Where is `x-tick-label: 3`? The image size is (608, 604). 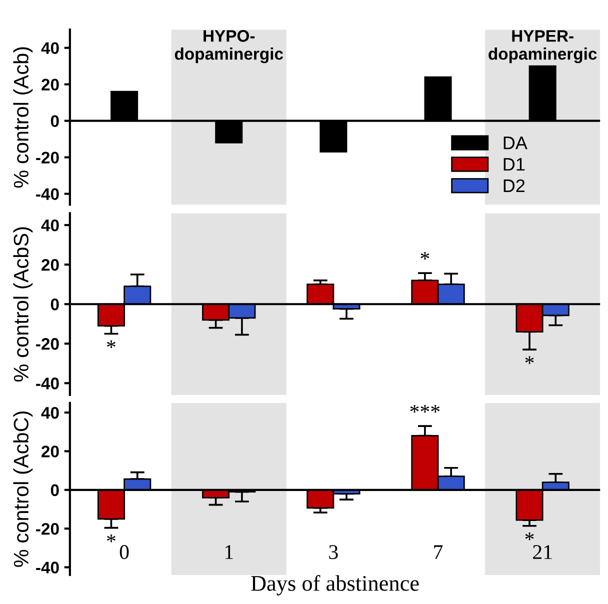
x-tick-label: 3 is located at coordinates (333, 552).